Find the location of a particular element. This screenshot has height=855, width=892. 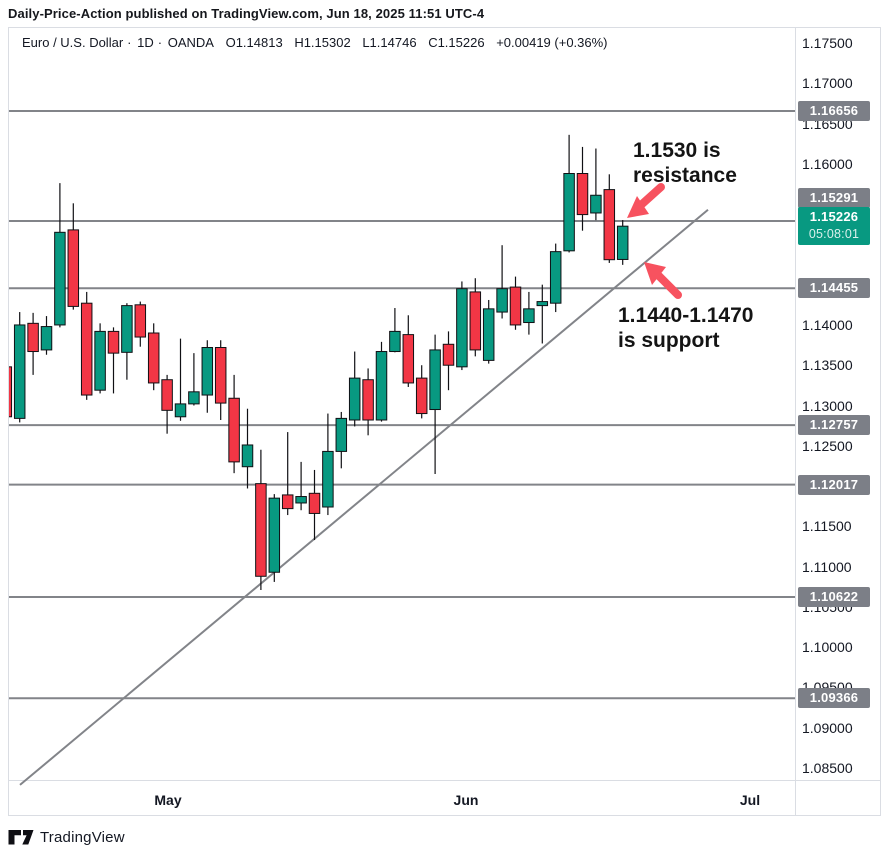

level-price-badge: 1.15291 is located at coordinates (834, 197).